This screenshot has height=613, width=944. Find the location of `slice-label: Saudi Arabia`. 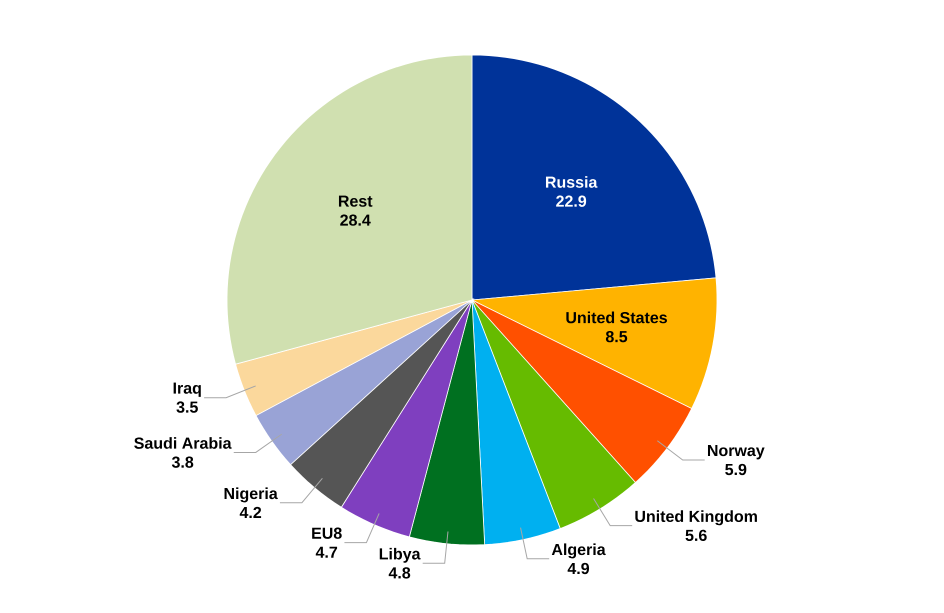

slice-label: Saudi Arabia is located at coordinates (183, 443).